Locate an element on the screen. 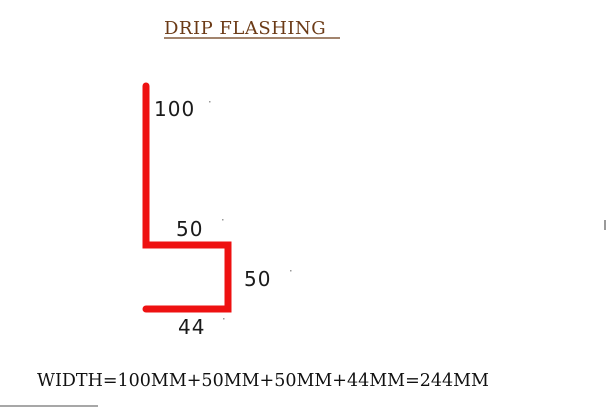 The width and height of the screenshot is (607, 407). diagram-title: DRIP FLASHING is located at coordinates (245, 28).